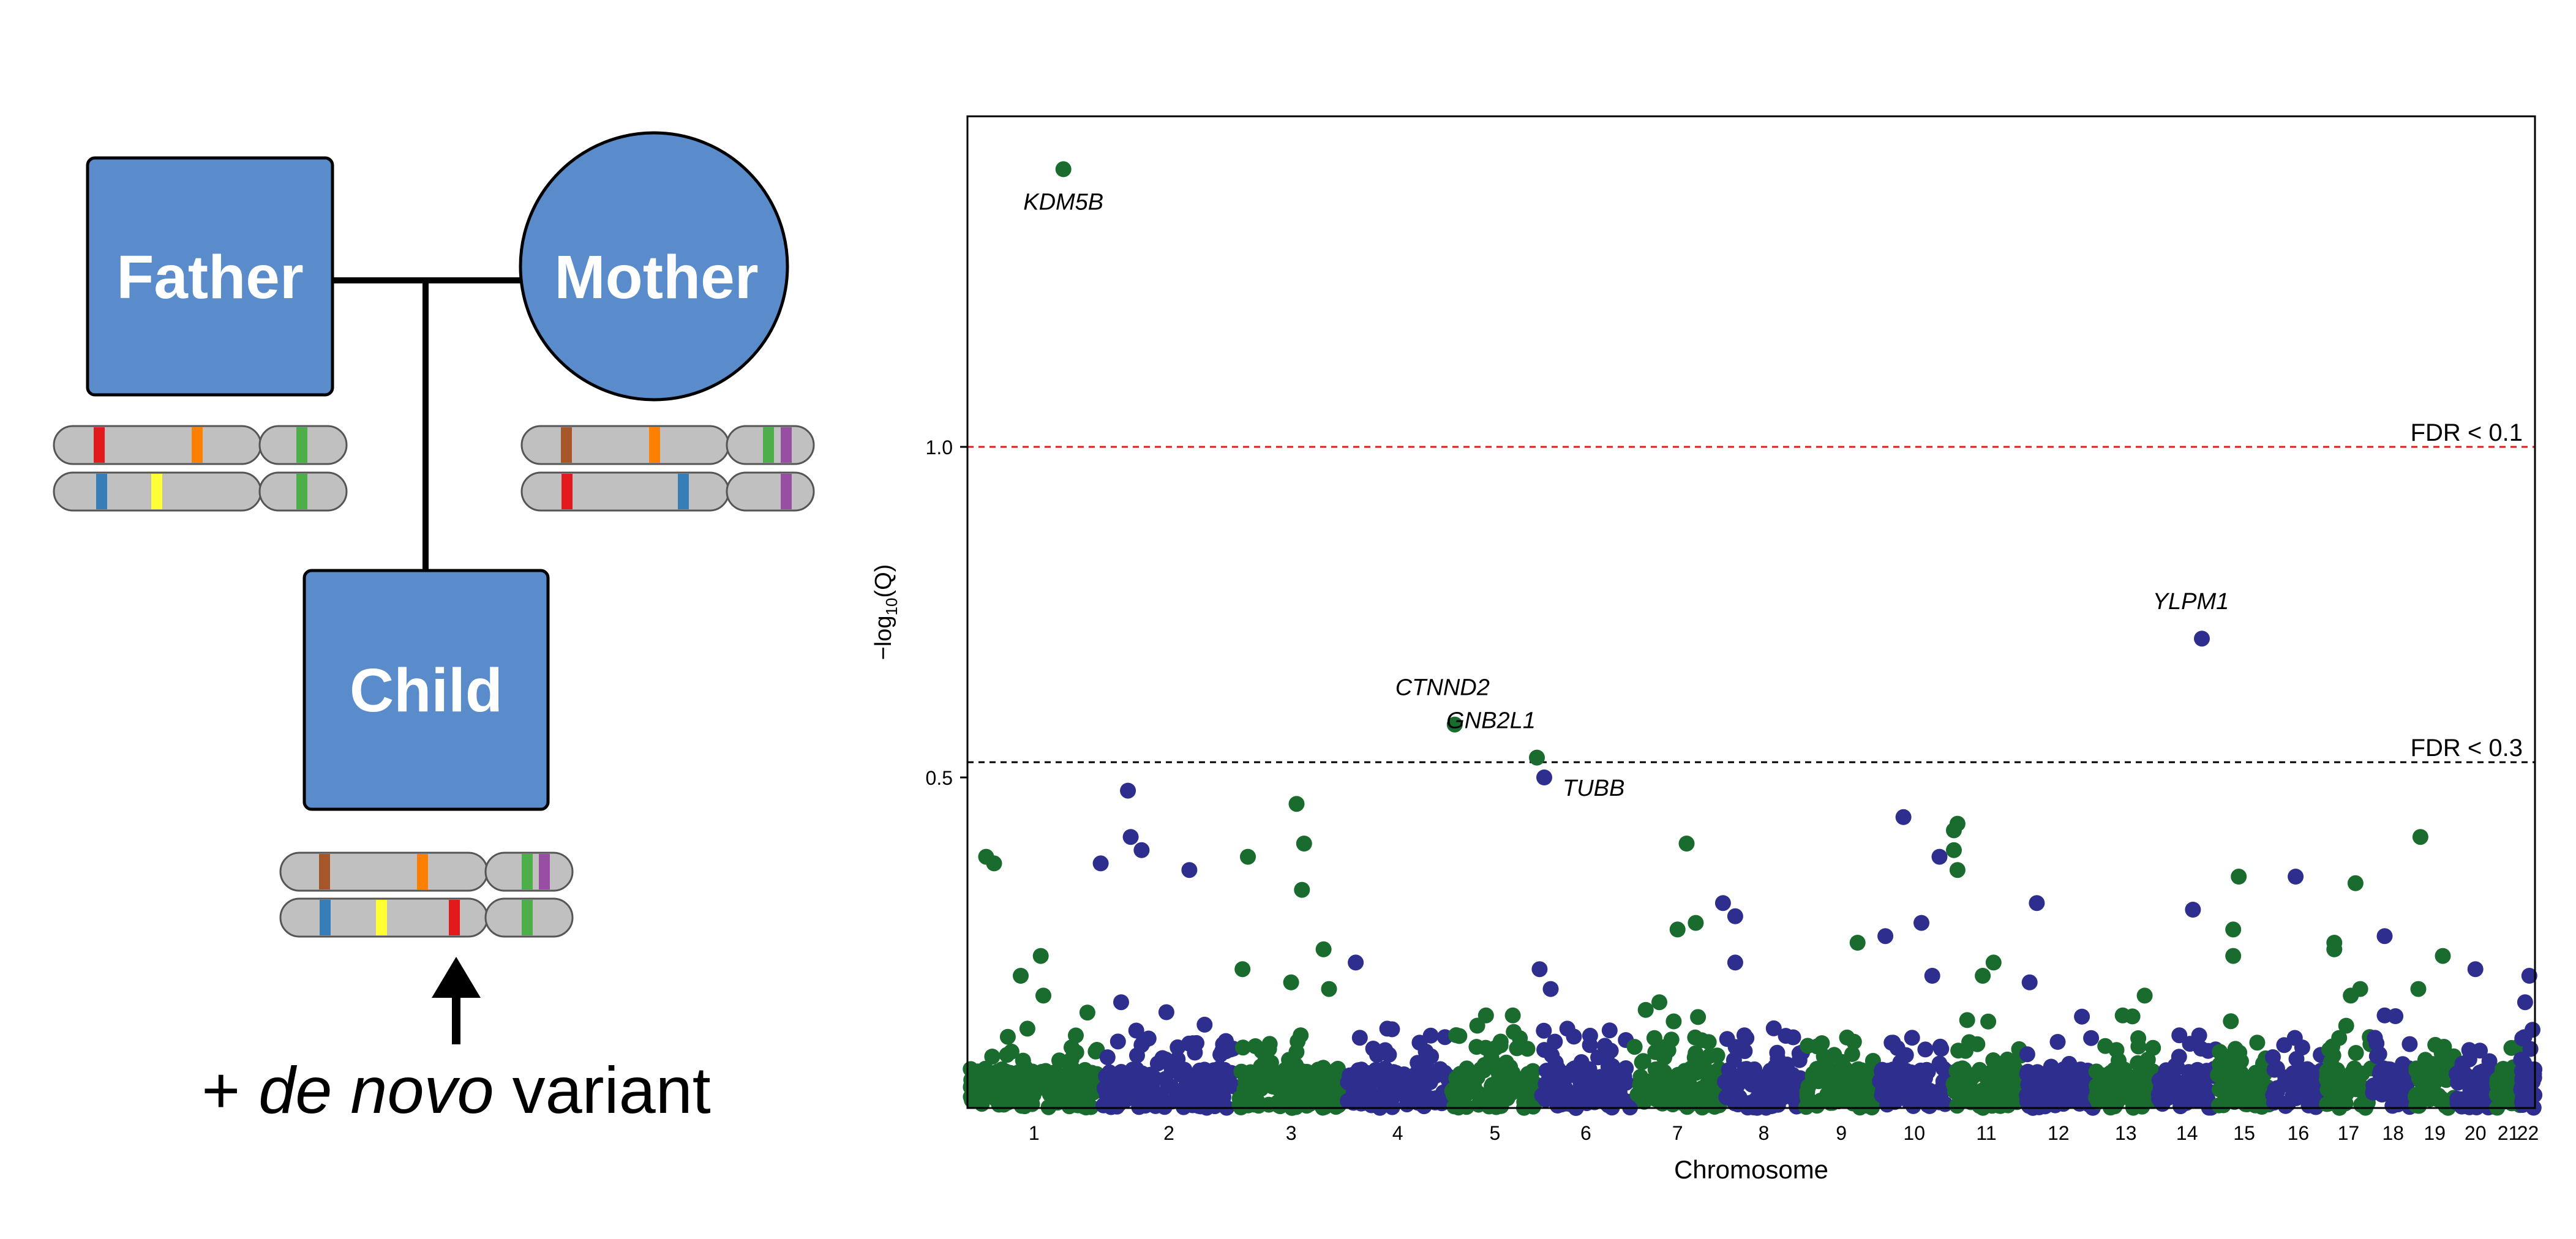 This screenshot has height=1239, width=2576. Describe the element at coordinates (1585, 1133) in the screenshot. I see `x-tick-label: 6` at that location.